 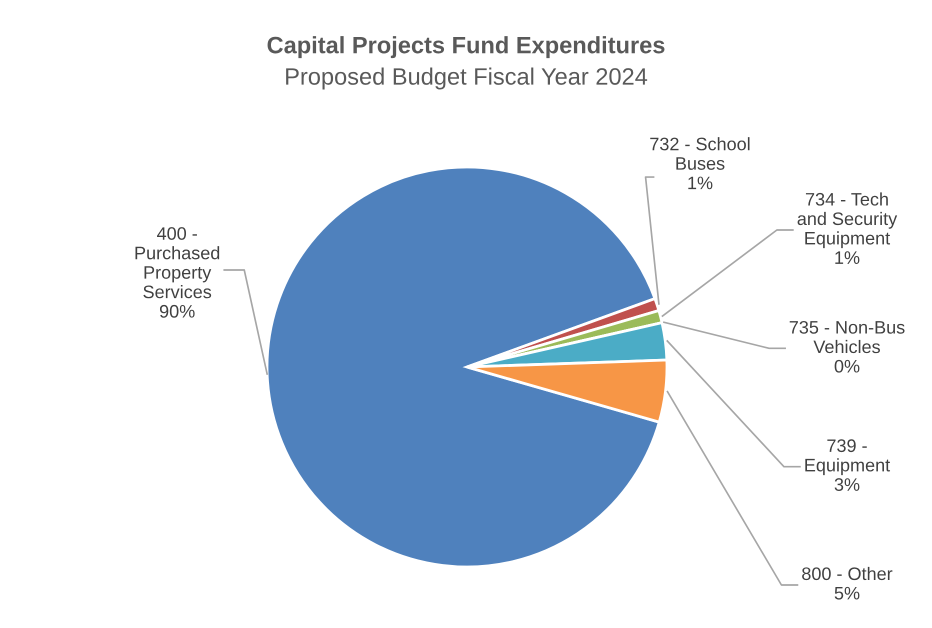 What do you see at coordinates (178, 262) in the screenshot?
I see `slice-label: 400 - Purchased Property Services` at bounding box center [178, 262].